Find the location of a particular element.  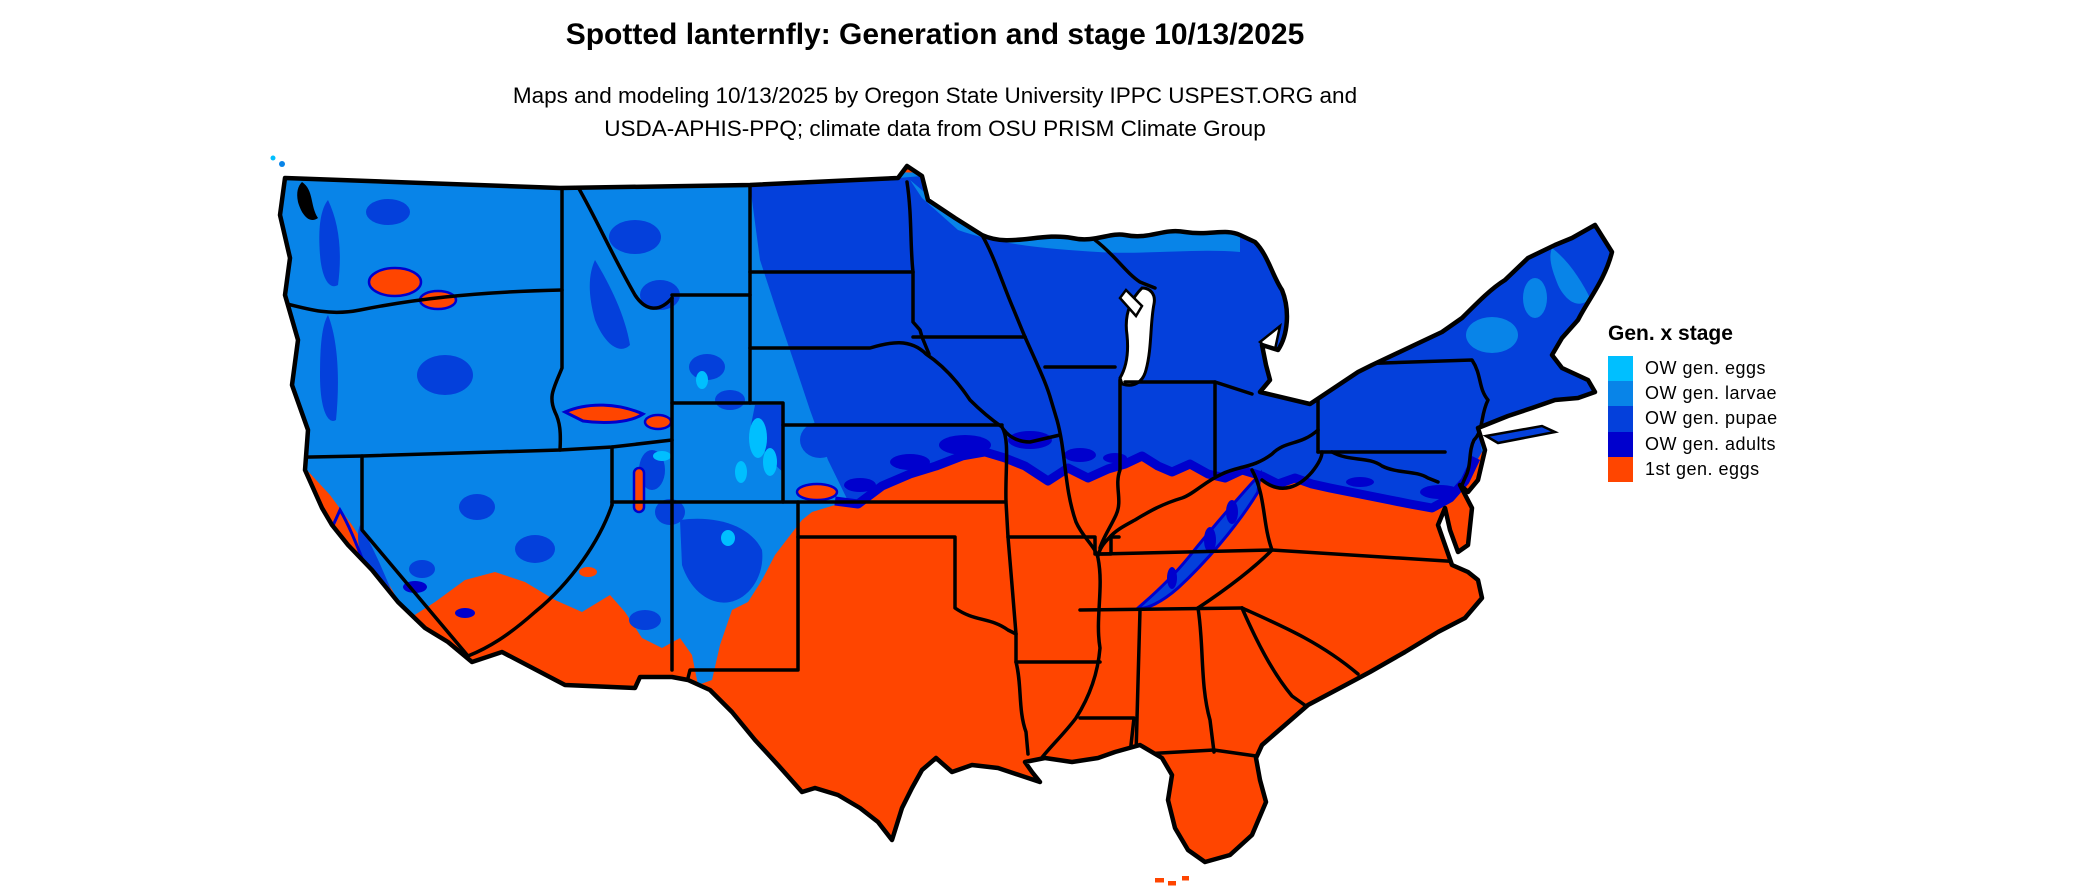

legend-label: OW gen. eggs is located at coordinates (1706, 368).